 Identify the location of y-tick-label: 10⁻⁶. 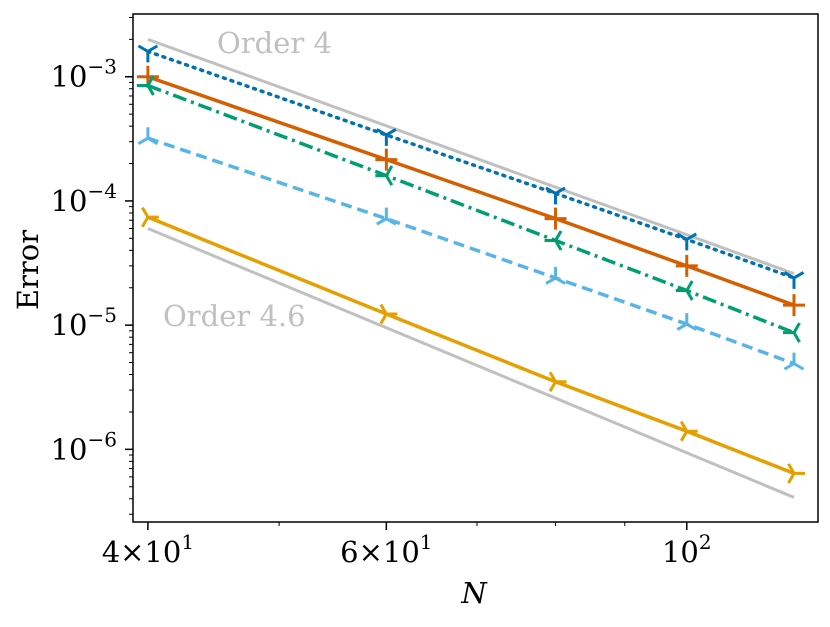
(84, 446).